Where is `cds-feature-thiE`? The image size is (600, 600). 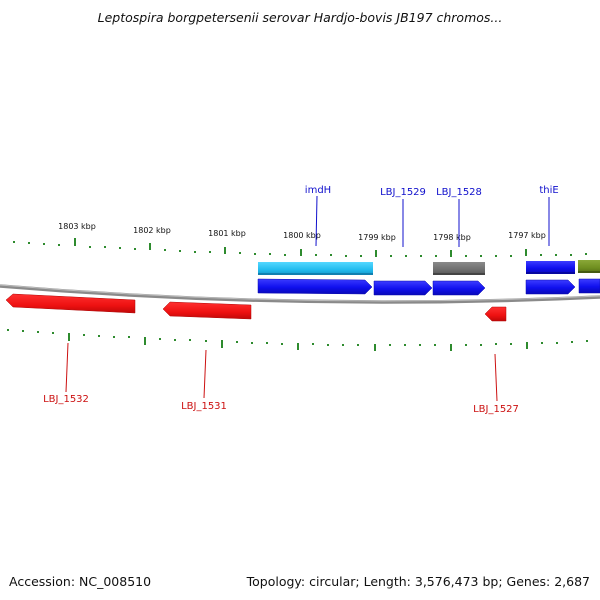 cds-feature-thiE is located at coordinates (550, 267).